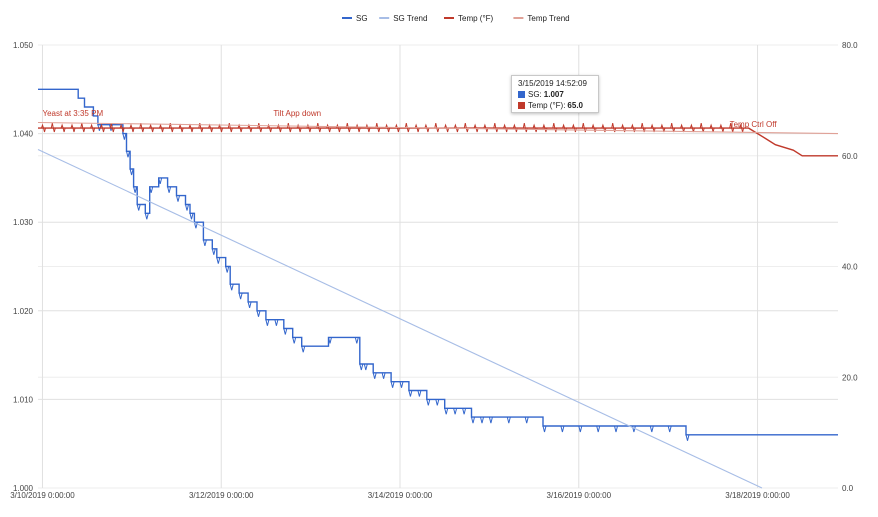 This screenshot has height=517, width=878. Describe the element at coordinates (521, 105) in the screenshot. I see `temp-swatch-icon` at that location.